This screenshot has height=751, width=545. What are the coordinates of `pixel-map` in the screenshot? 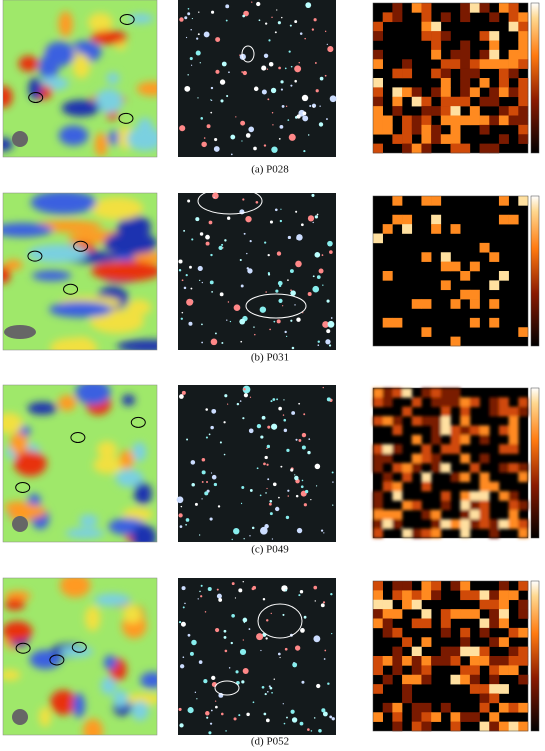 It's located at (456, 78).